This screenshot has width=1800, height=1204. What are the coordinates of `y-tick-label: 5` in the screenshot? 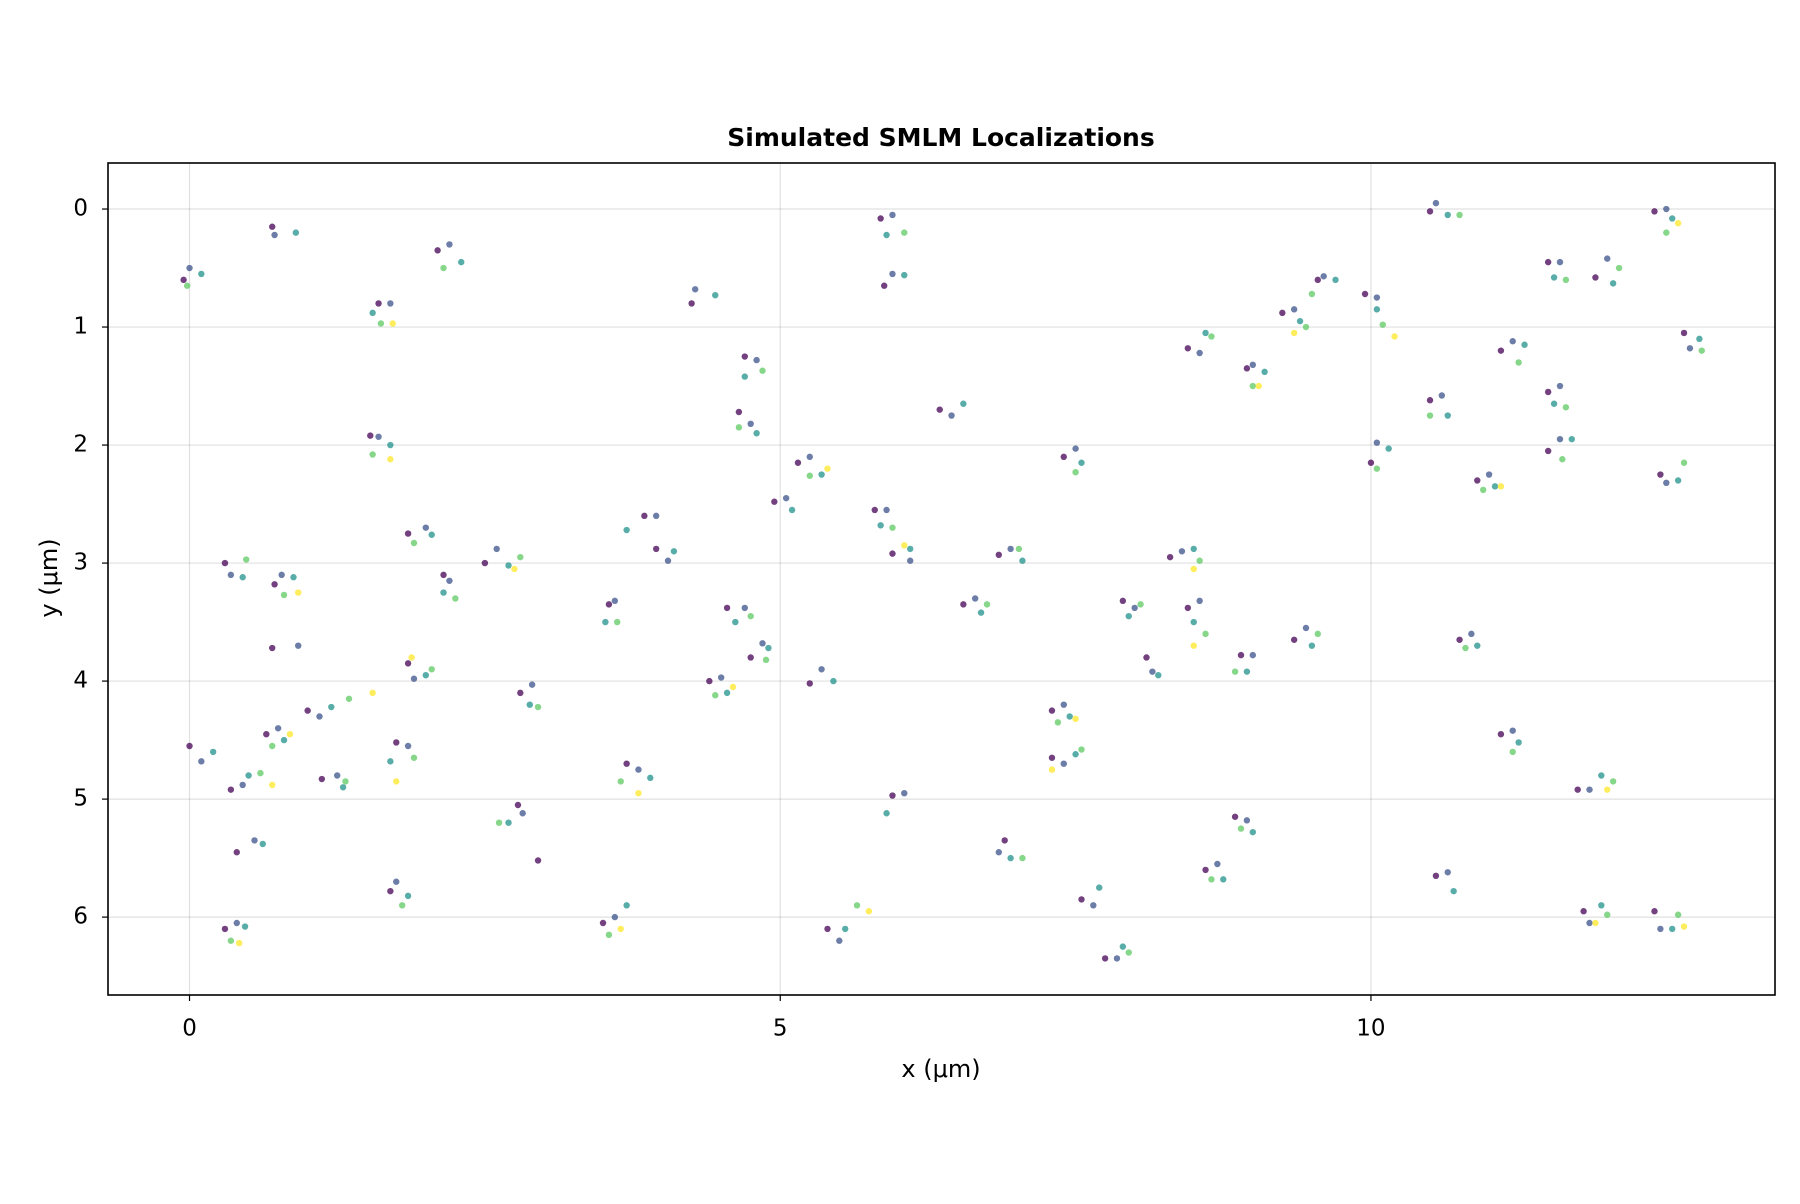 It's located at (80, 799).